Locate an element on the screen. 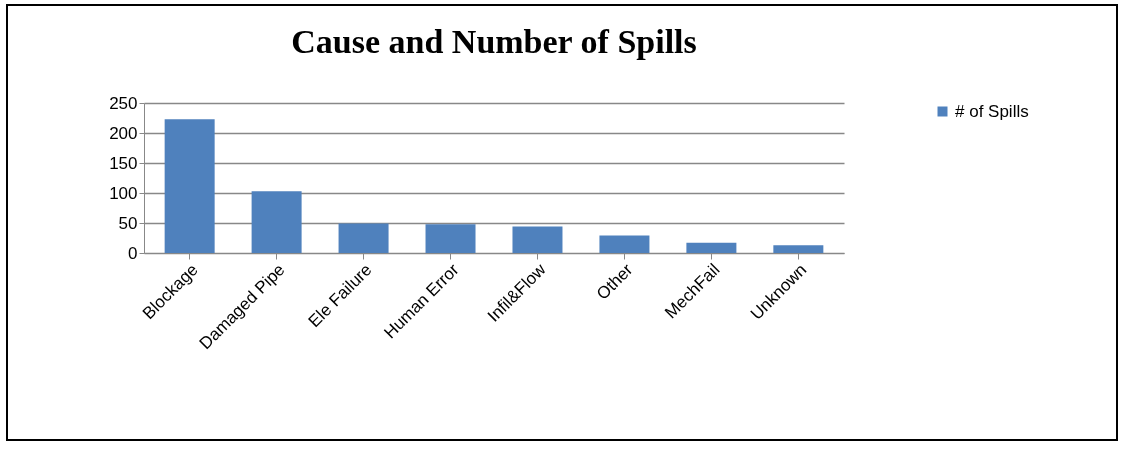  y-tick-label: 200 is located at coordinates (123, 133).